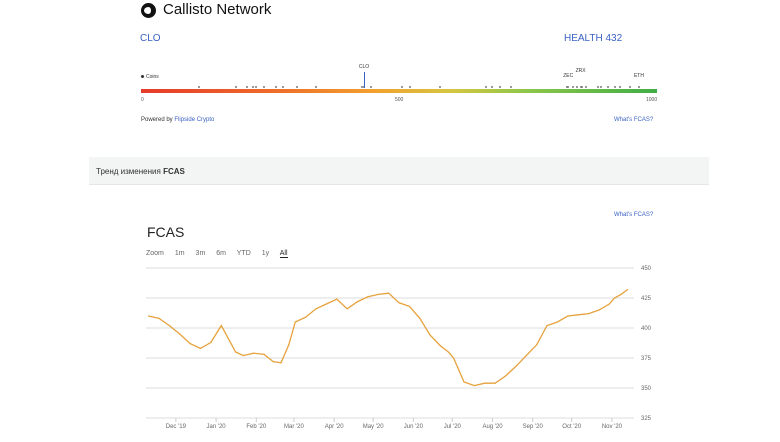 This screenshot has height=442, width=780. I want to click on coin-marker-eth, so click(638, 87).